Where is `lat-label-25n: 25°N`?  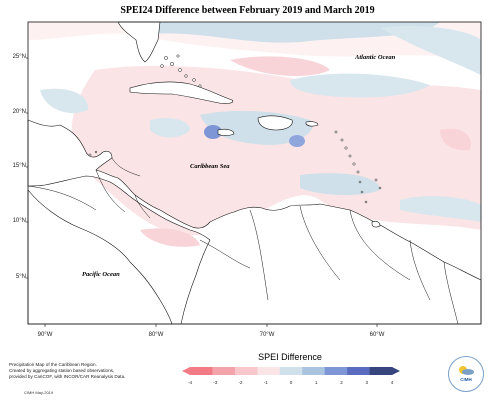
lat-label-25n: 25°N is located at coordinates (19, 57).